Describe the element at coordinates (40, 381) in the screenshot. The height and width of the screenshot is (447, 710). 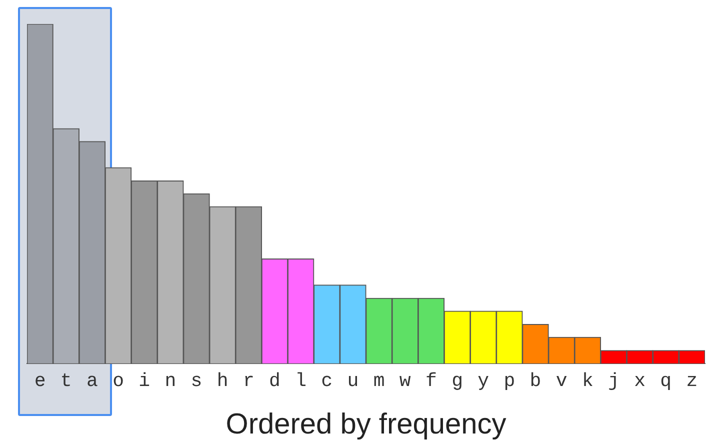
I see `x-tick-label: e` at that location.